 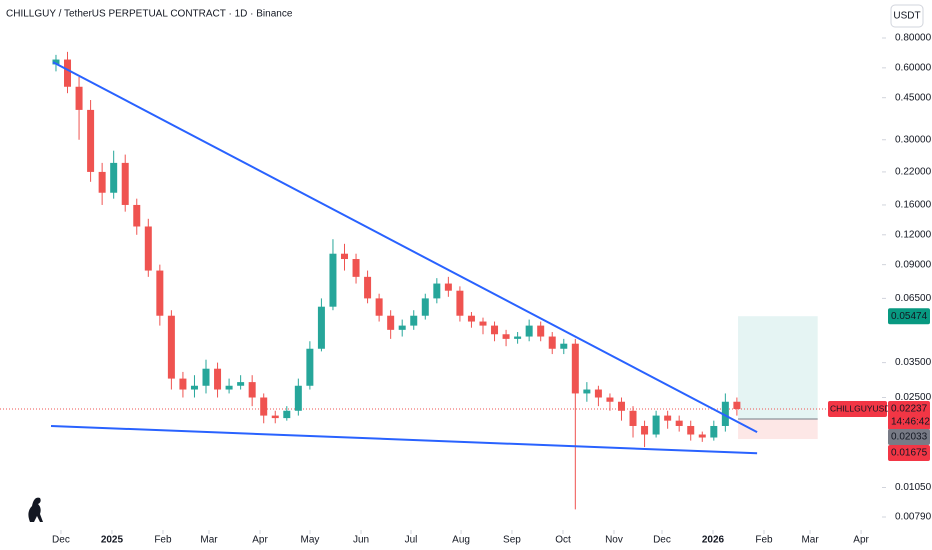 I want to click on target-price-label: 0.05474, so click(x=909, y=316).